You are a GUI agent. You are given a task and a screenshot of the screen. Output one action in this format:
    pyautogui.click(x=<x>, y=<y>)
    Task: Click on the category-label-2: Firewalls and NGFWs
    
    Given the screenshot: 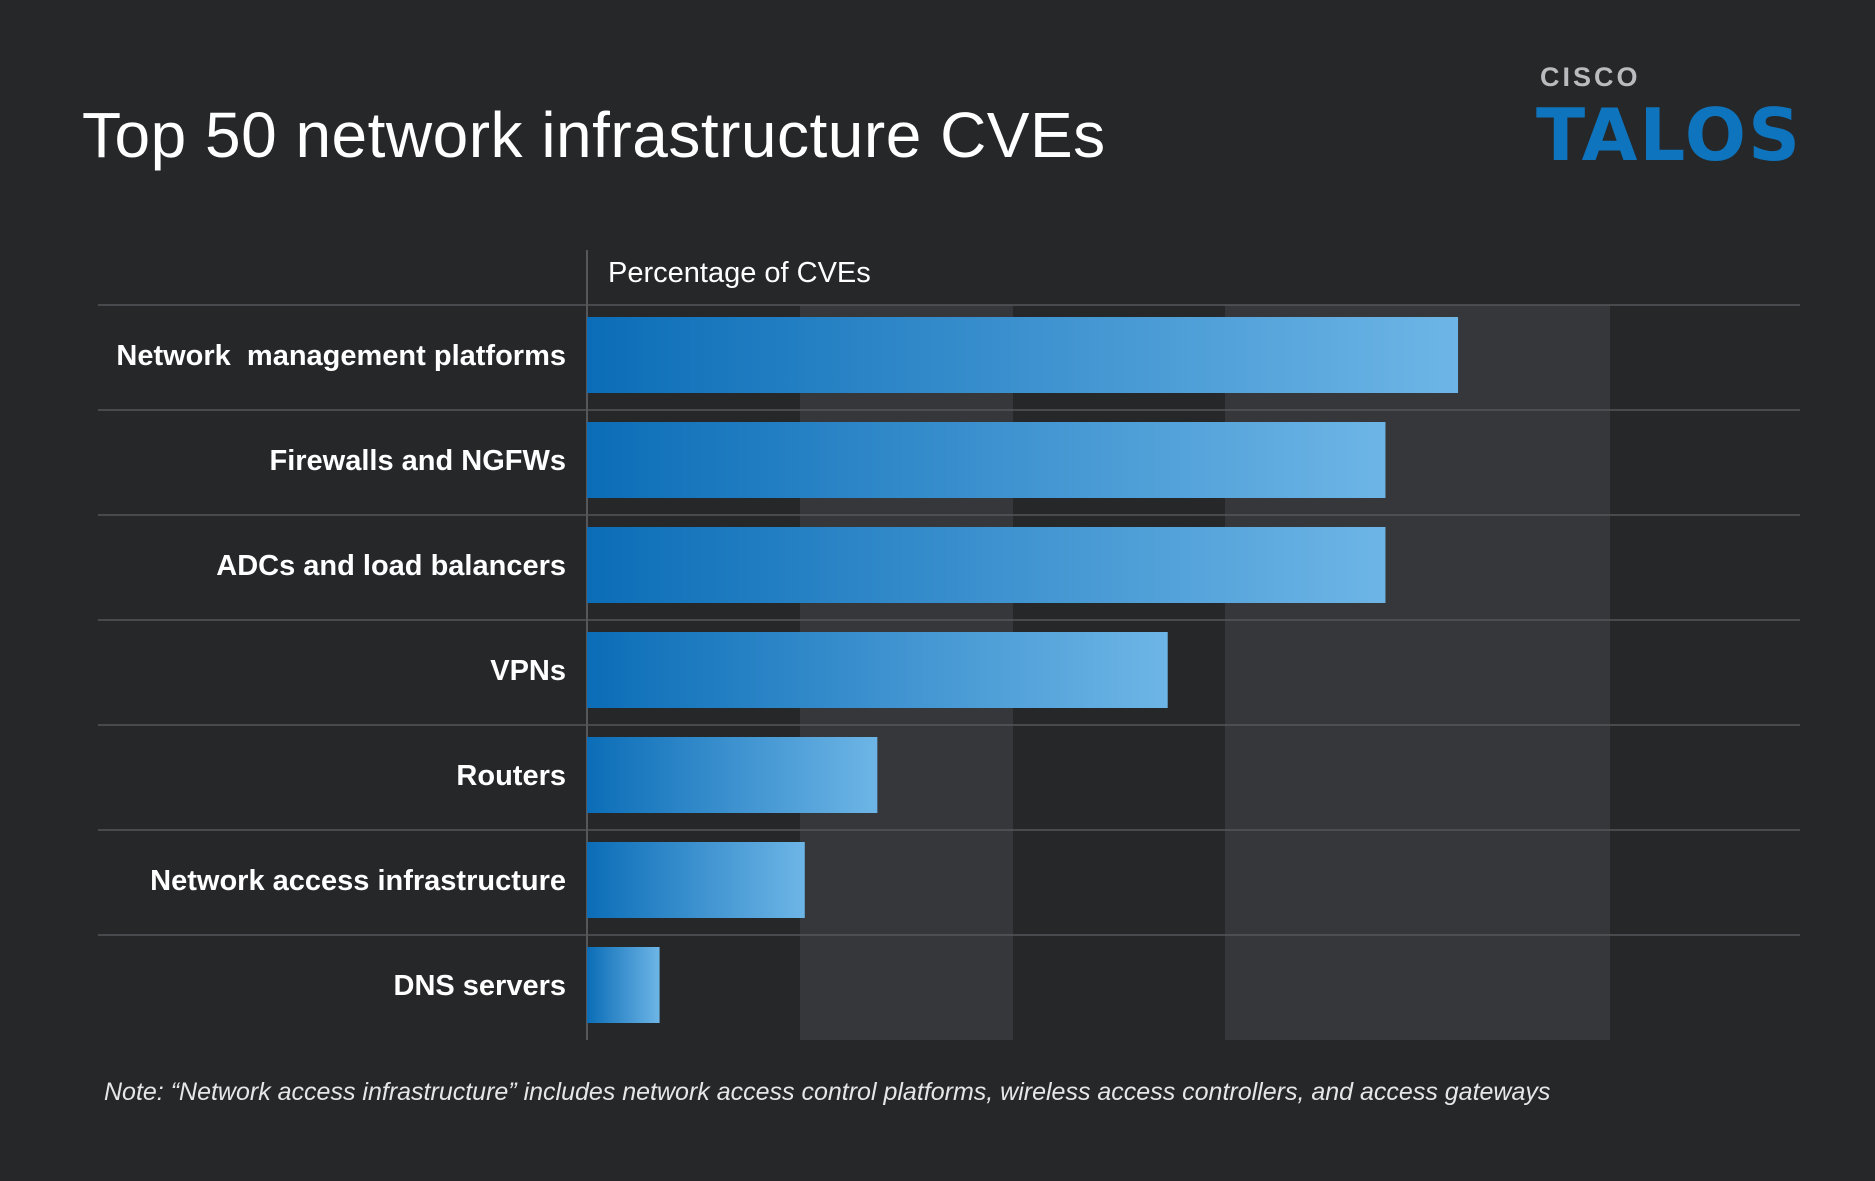 What is the action you would take?
    pyautogui.click(x=418, y=461)
    